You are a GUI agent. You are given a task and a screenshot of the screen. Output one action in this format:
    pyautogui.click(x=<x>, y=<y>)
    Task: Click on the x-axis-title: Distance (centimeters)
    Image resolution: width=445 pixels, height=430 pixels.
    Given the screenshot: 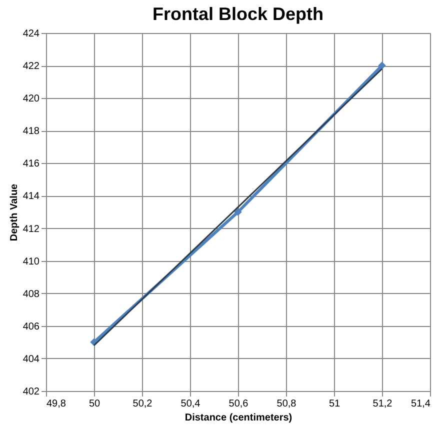 What is the action you would take?
    pyautogui.click(x=238, y=418)
    